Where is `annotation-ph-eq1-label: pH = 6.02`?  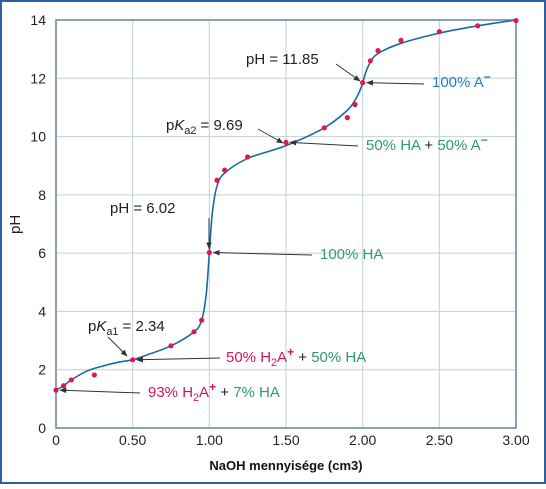 annotation-ph-eq1-label: pH = 6.02 is located at coordinates (142, 208).